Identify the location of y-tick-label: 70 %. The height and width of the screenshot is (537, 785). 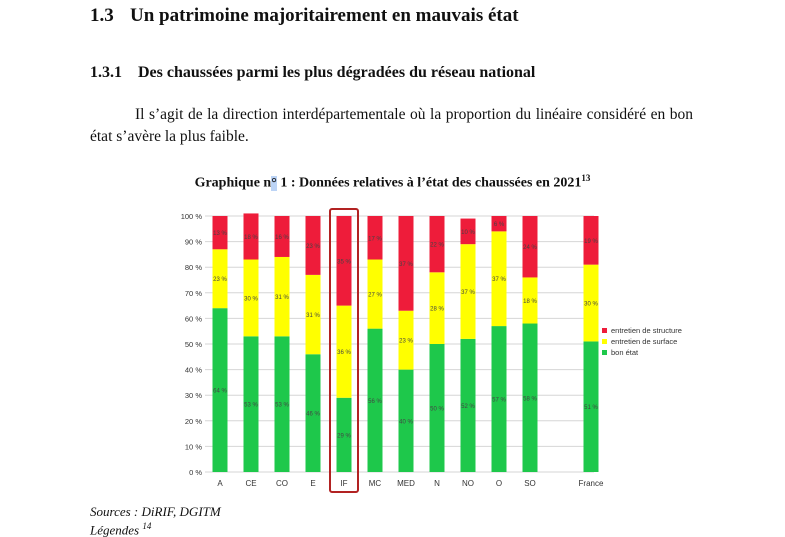
(193, 293).